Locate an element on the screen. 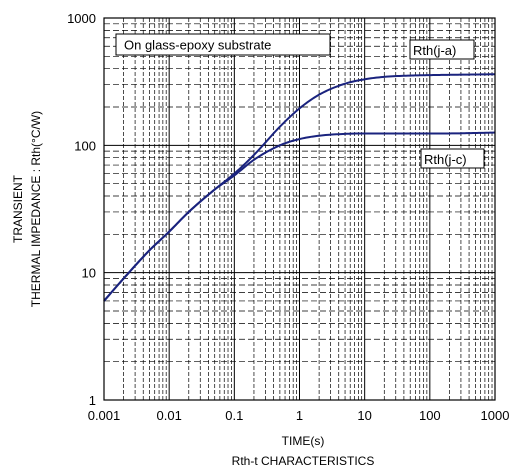  legend-label-rth-jc: Rth(j-c) is located at coordinates (452, 158).